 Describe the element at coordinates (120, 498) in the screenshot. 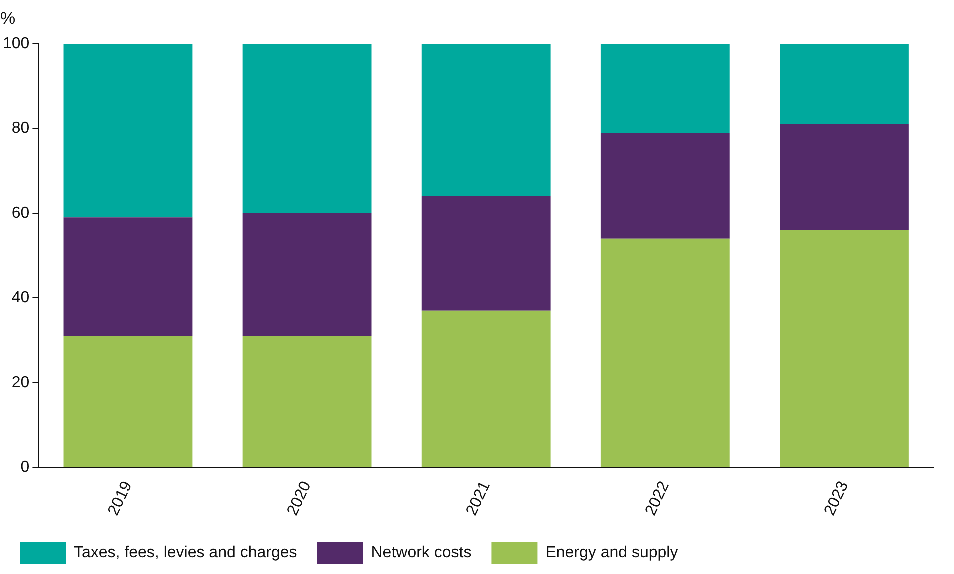

I see `x-tick-label: 2019` at that location.